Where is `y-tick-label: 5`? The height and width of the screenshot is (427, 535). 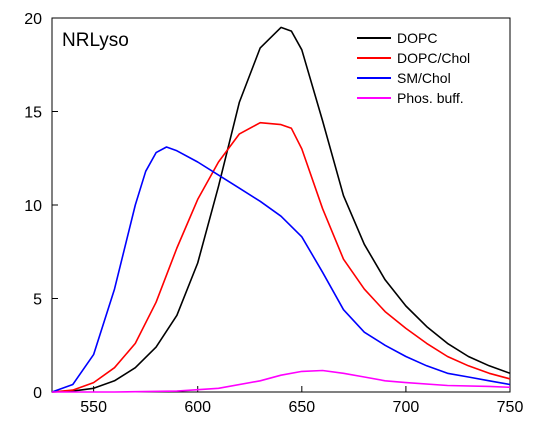
y-tick-label: 5 is located at coordinates (37, 300).